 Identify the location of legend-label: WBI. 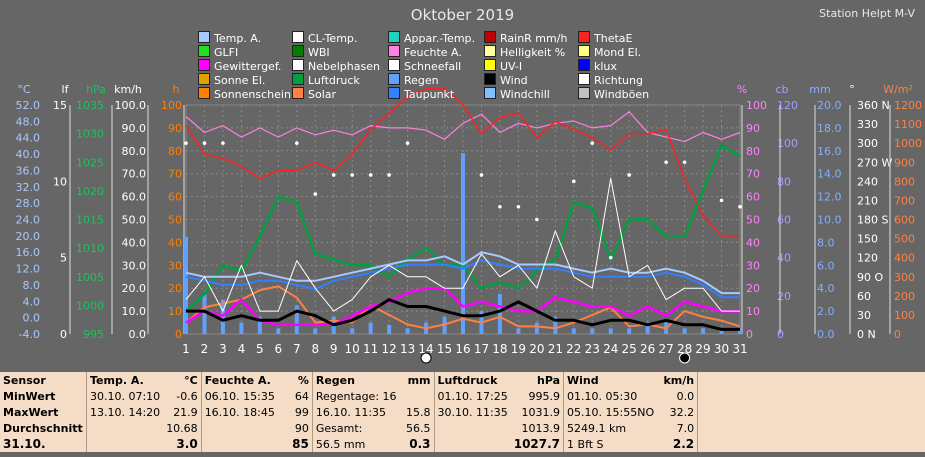
(319, 52).